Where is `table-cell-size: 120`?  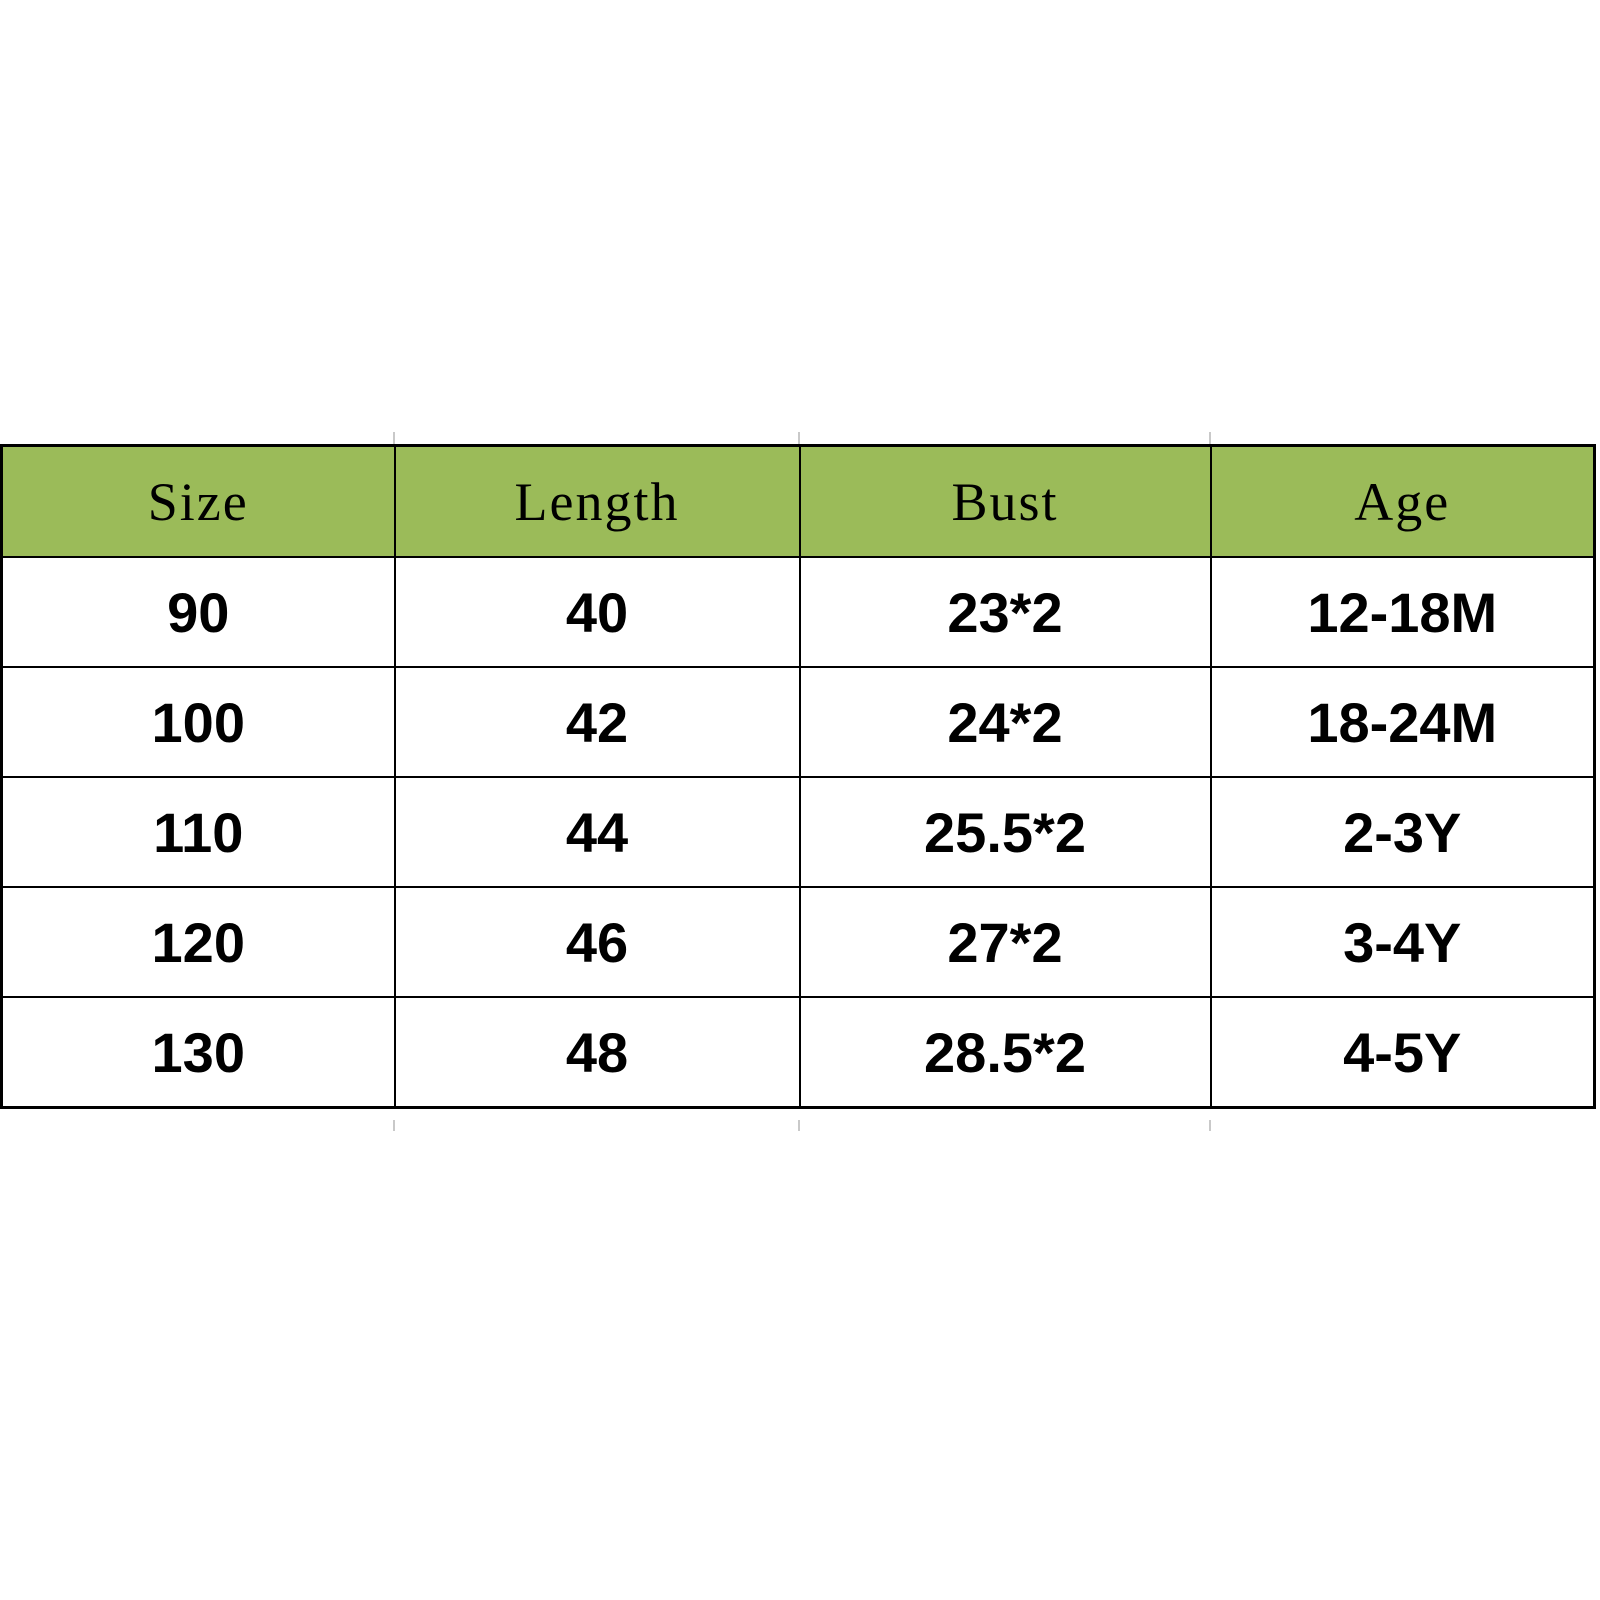
table-cell-size: 120 is located at coordinates (198, 942).